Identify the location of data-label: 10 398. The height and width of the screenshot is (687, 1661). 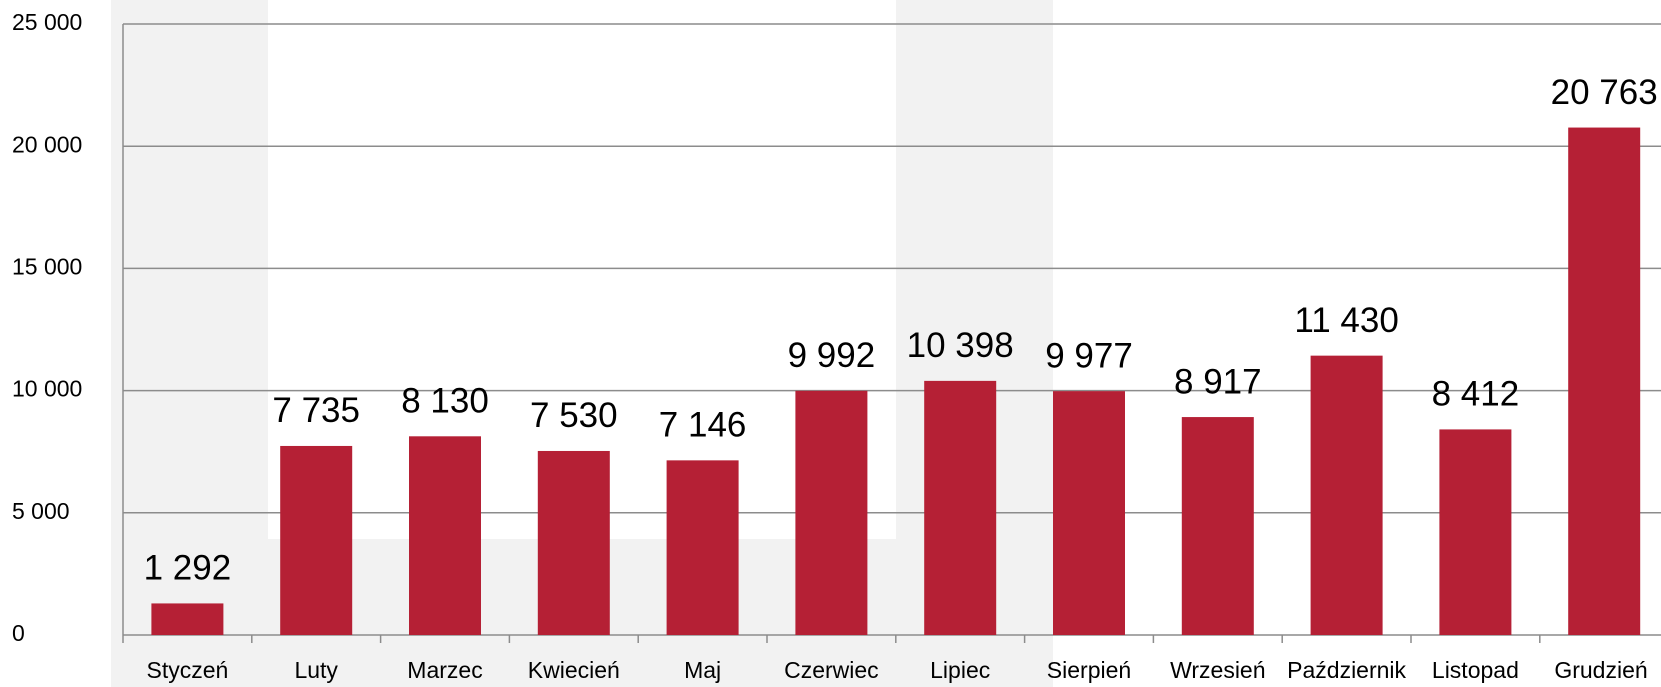
(960, 345).